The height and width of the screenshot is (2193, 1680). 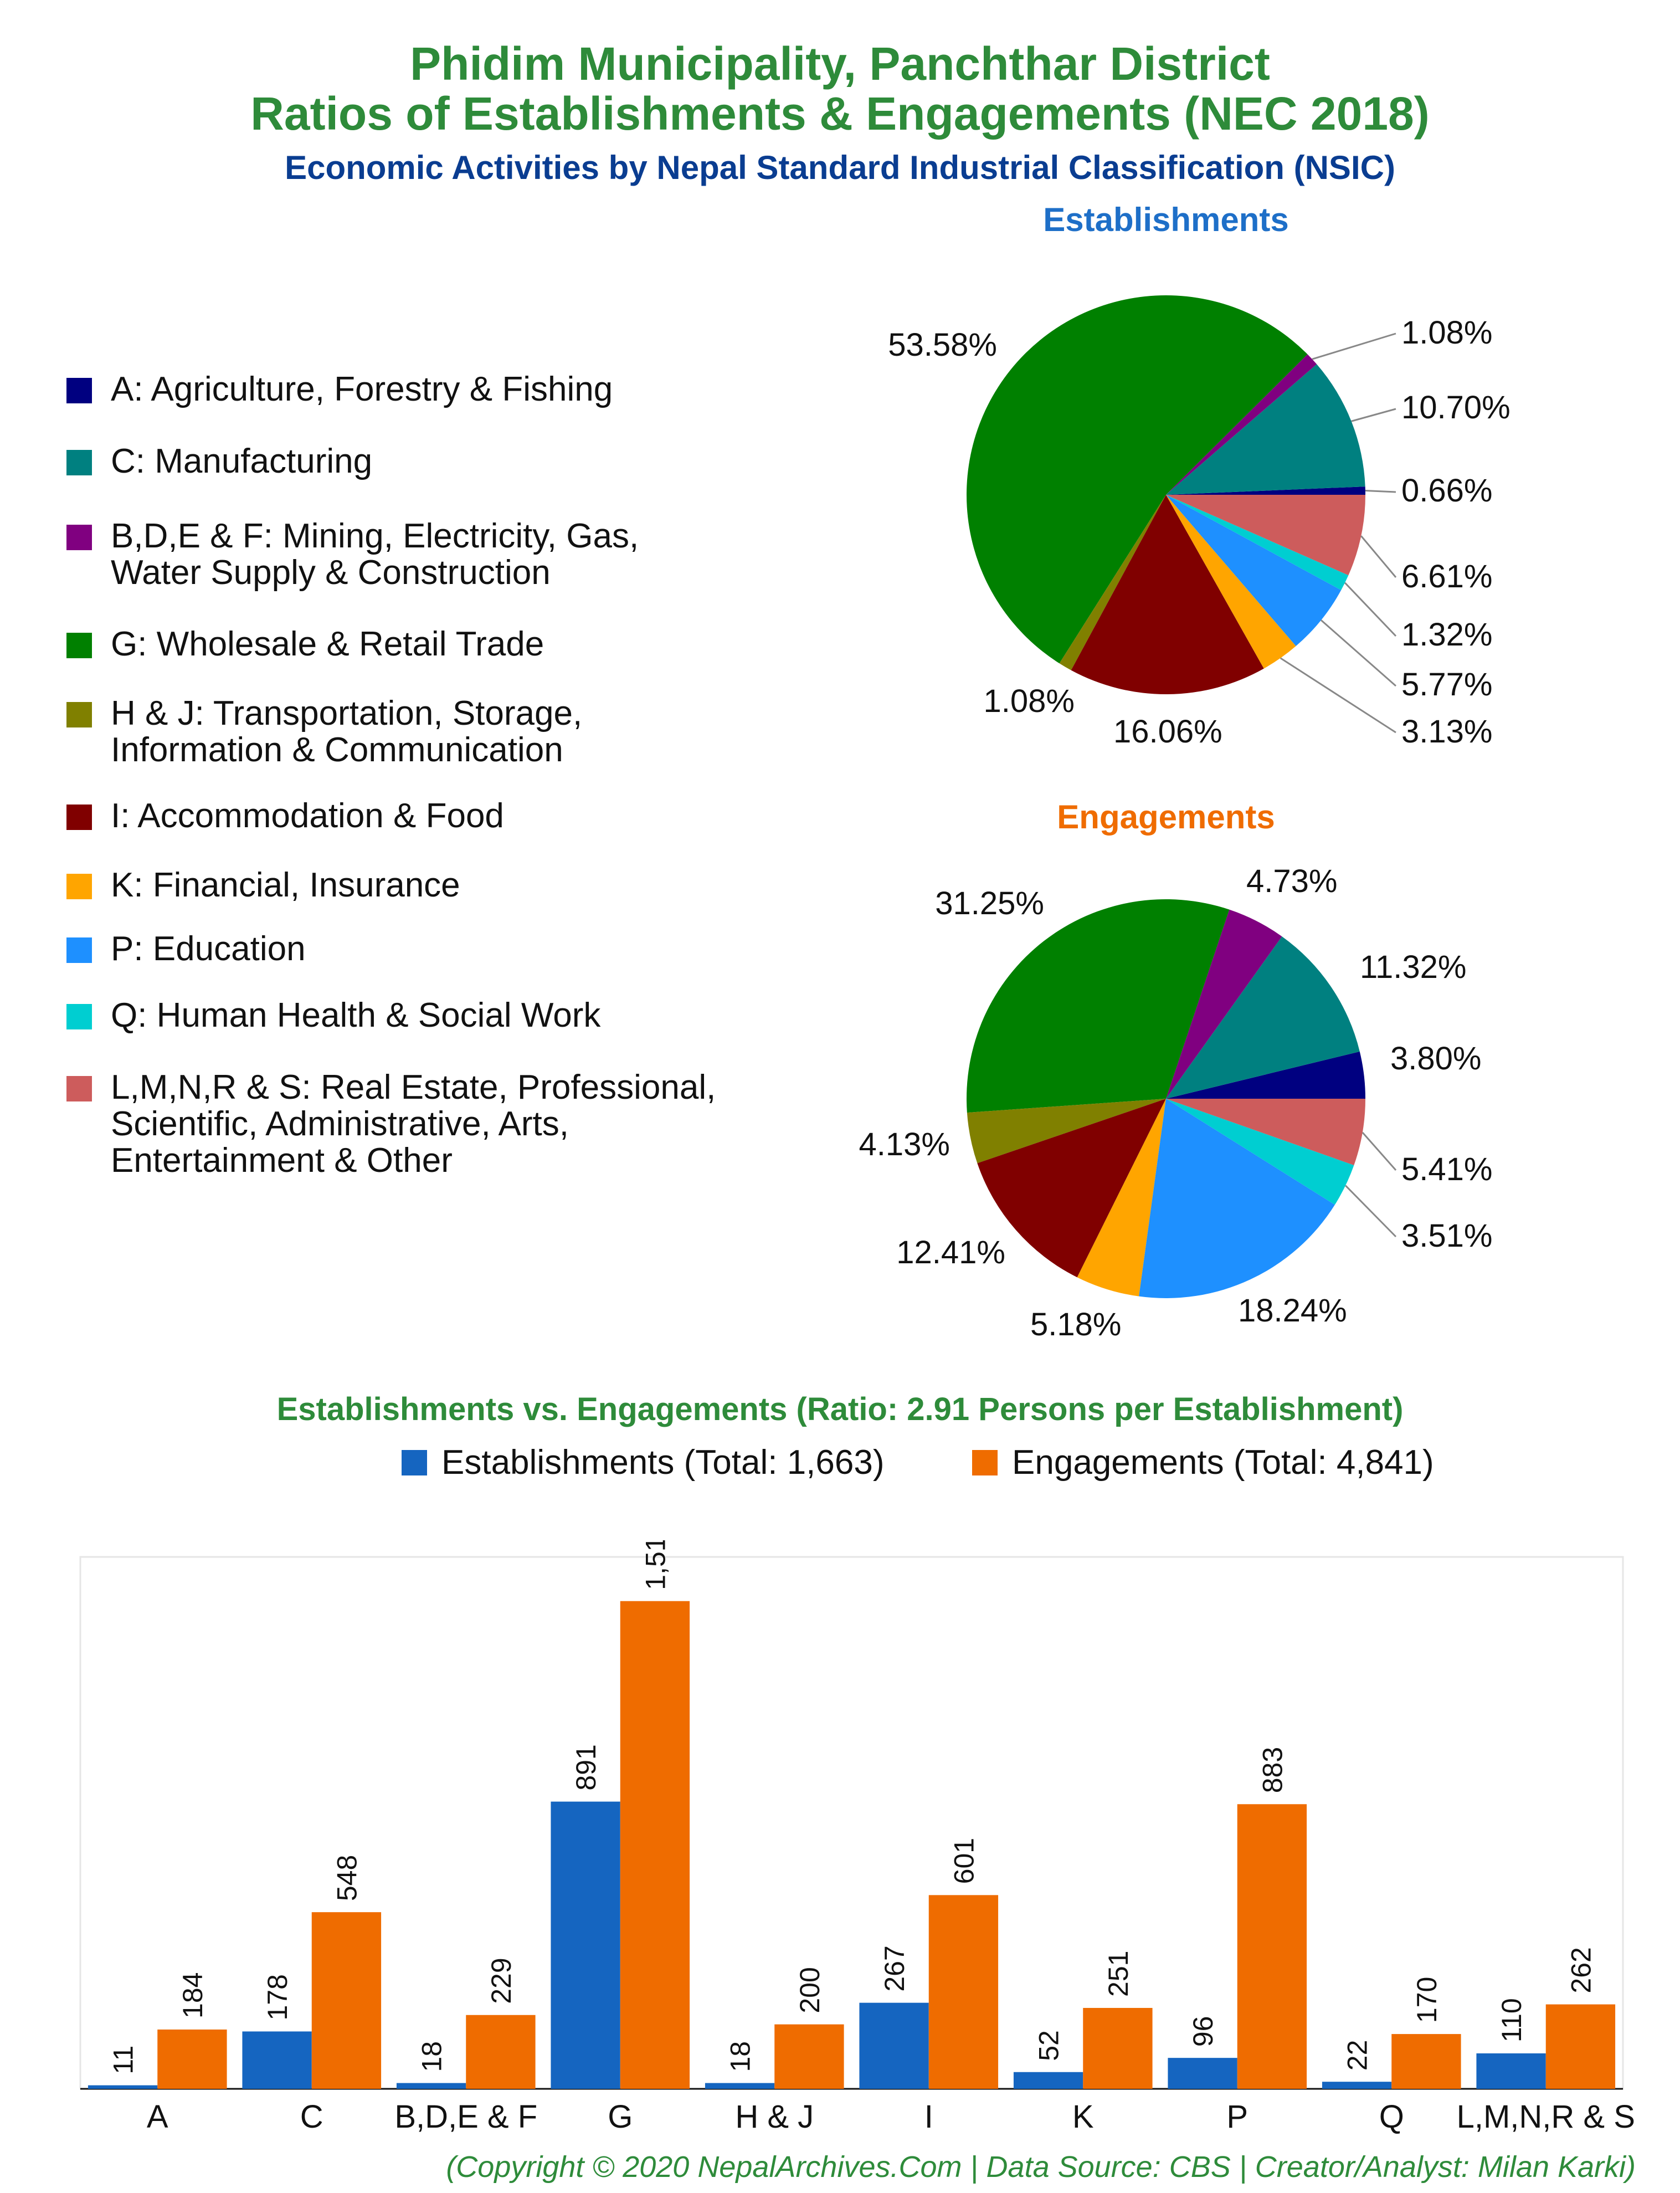 What do you see at coordinates (1546, 2117) in the screenshot?
I see `x-tick-label: L,M,N,R & S` at bounding box center [1546, 2117].